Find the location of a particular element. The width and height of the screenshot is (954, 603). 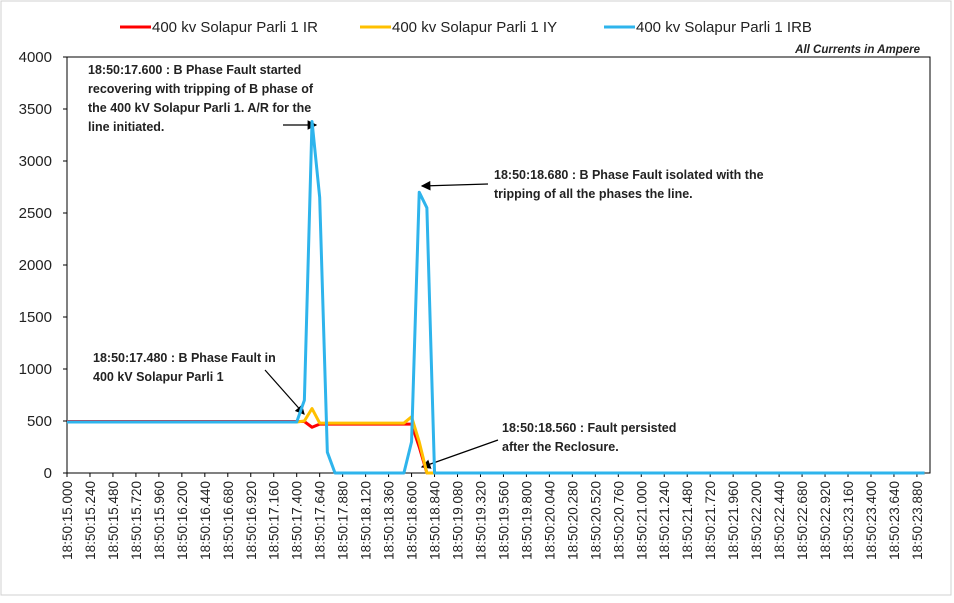

x-tick-label: 18:50:21.480 is located at coordinates (687, 520).